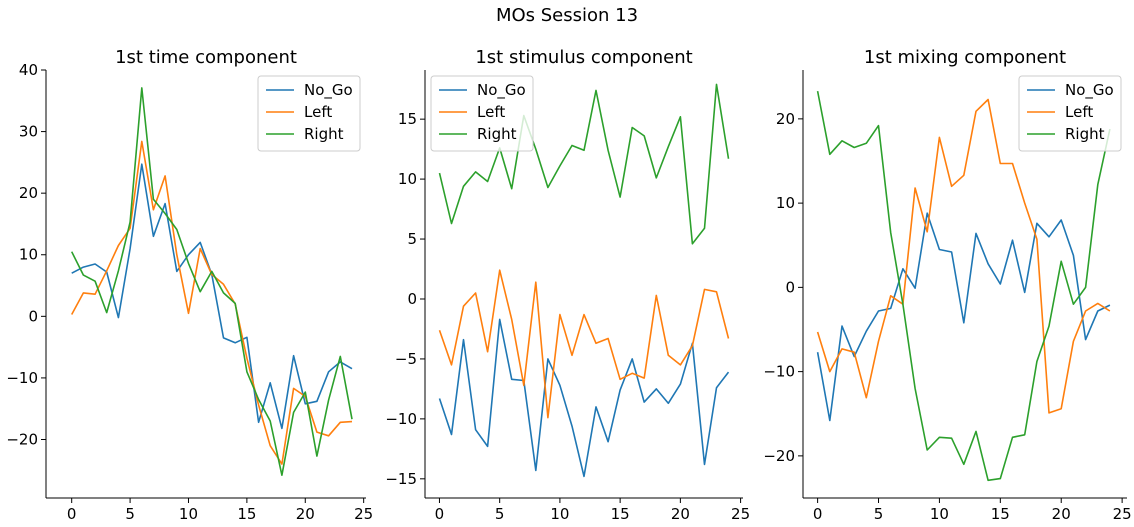 The height and width of the screenshot is (527, 1134). I want to click on chart-title: 1st stimulus component, so click(583, 57).